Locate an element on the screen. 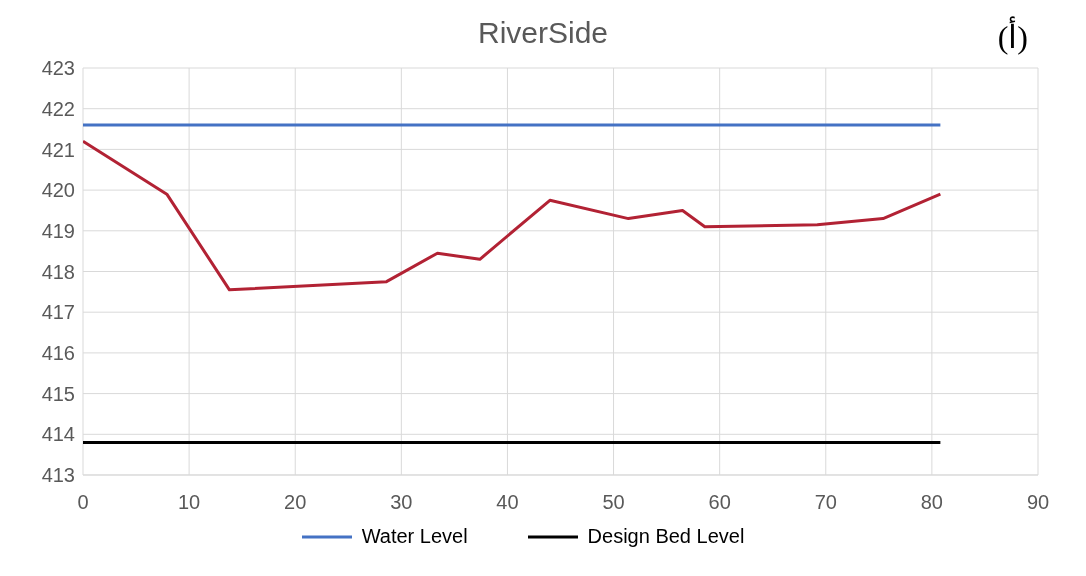  y-tick-label: 415 is located at coordinates (58, 393).